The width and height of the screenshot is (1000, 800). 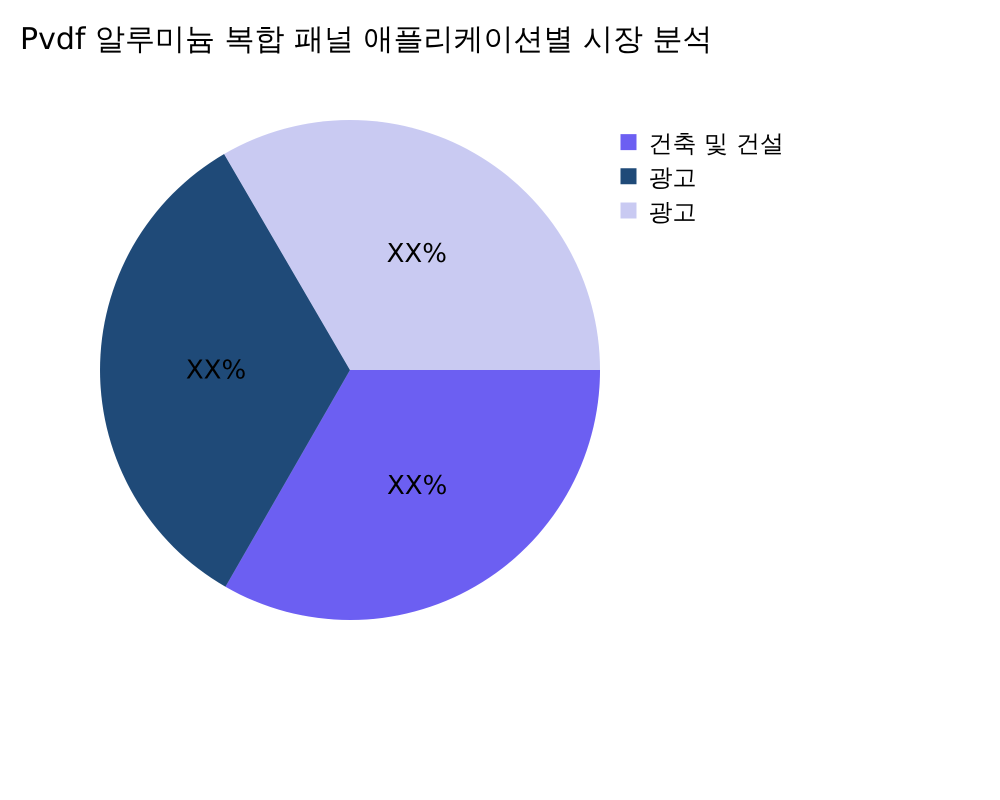 What do you see at coordinates (366, 39) in the screenshot?
I see `chart-title: Pvdf 알루미늄 복합 패널 애플리케이션별 시장 분석` at bounding box center [366, 39].